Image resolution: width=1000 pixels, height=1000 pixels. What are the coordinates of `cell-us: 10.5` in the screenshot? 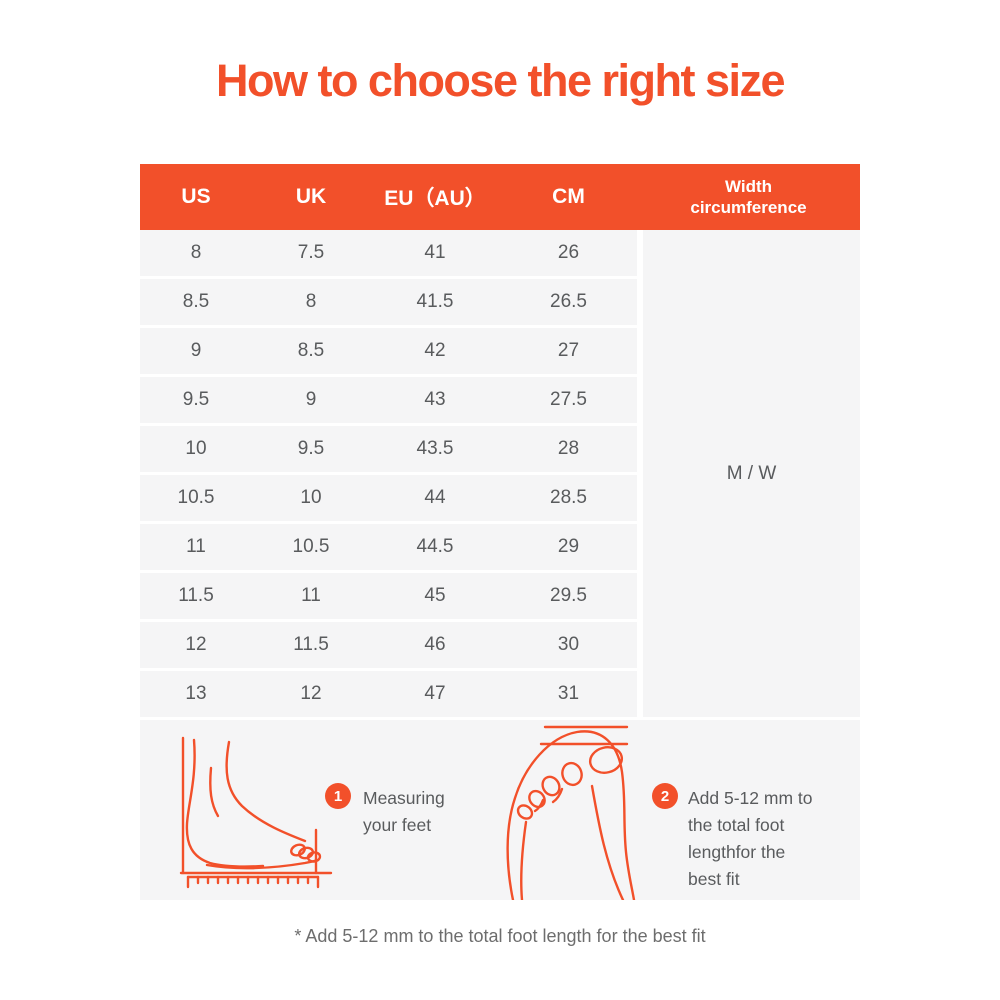 It's located at (196, 497).